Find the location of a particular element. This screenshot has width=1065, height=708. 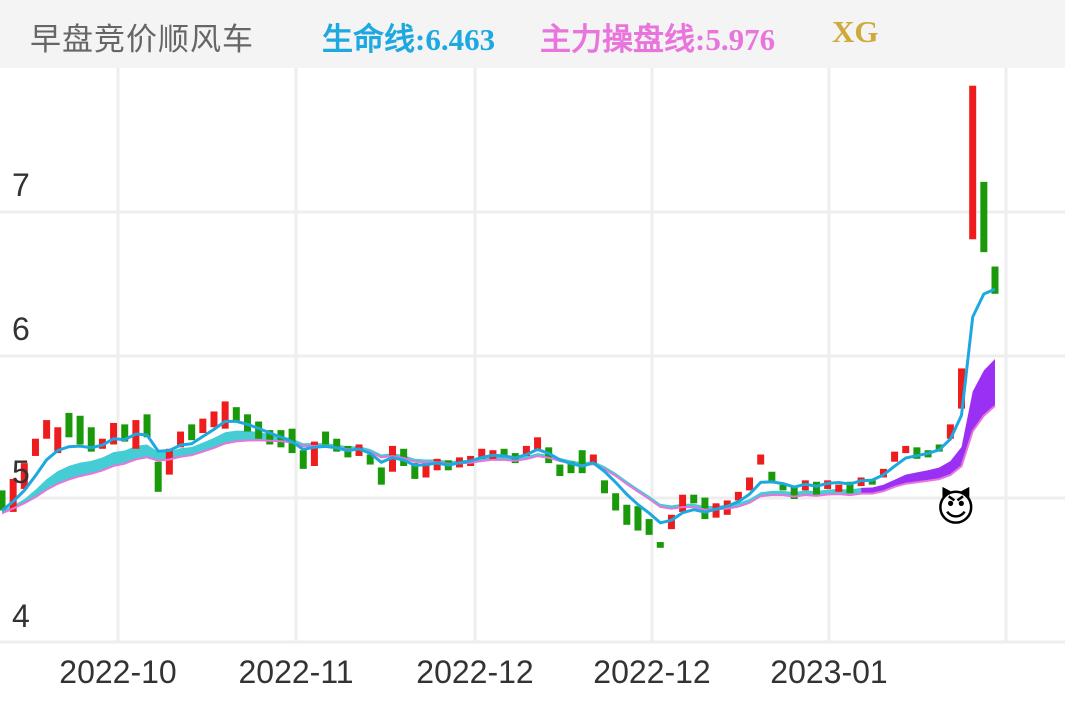

smiling-devil-icon: 😈 is located at coordinates (956, 509).